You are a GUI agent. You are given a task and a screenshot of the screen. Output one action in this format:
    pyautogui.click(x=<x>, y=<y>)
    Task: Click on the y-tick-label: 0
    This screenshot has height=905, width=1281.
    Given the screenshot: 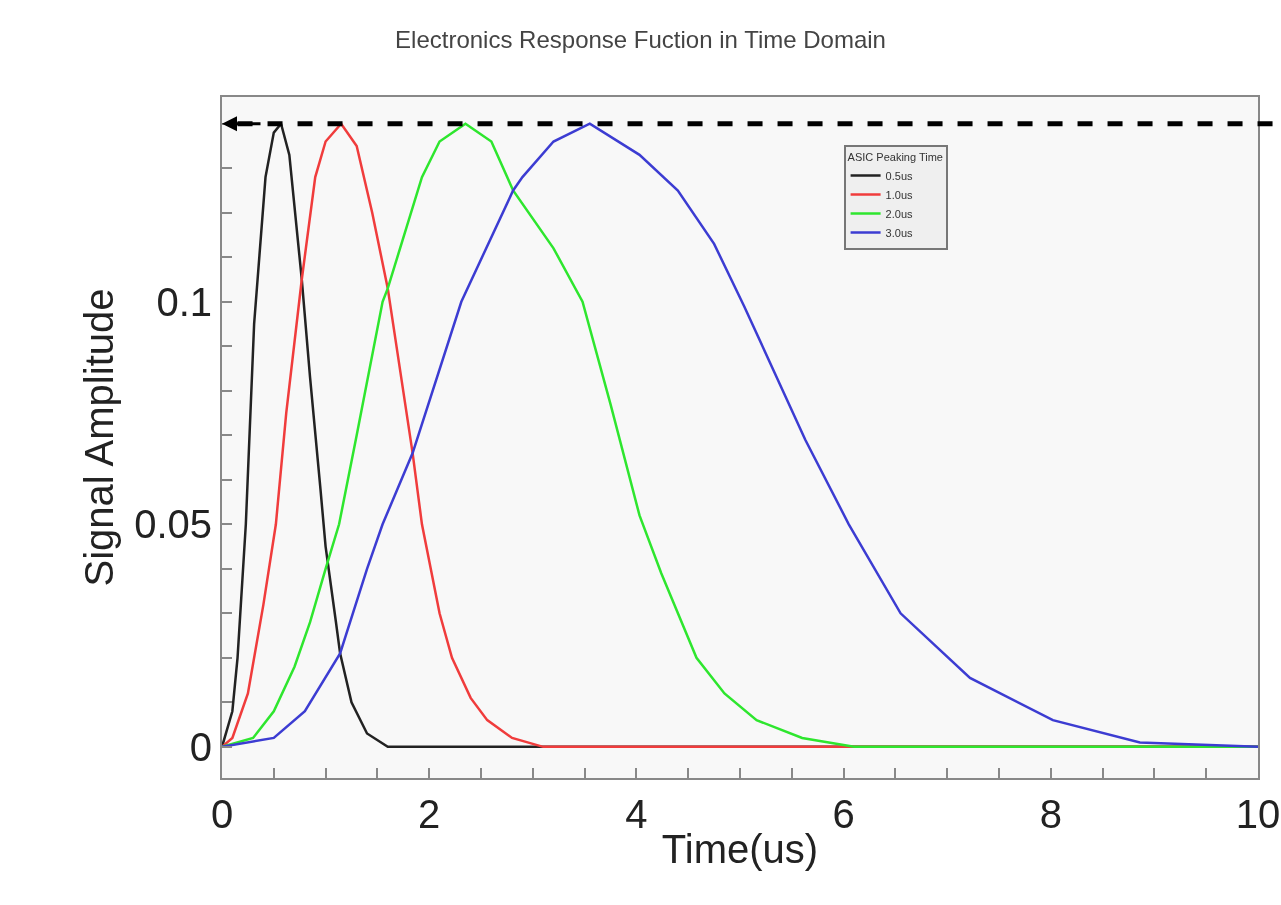 What is the action you would take?
    pyautogui.click(x=200, y=746)
    